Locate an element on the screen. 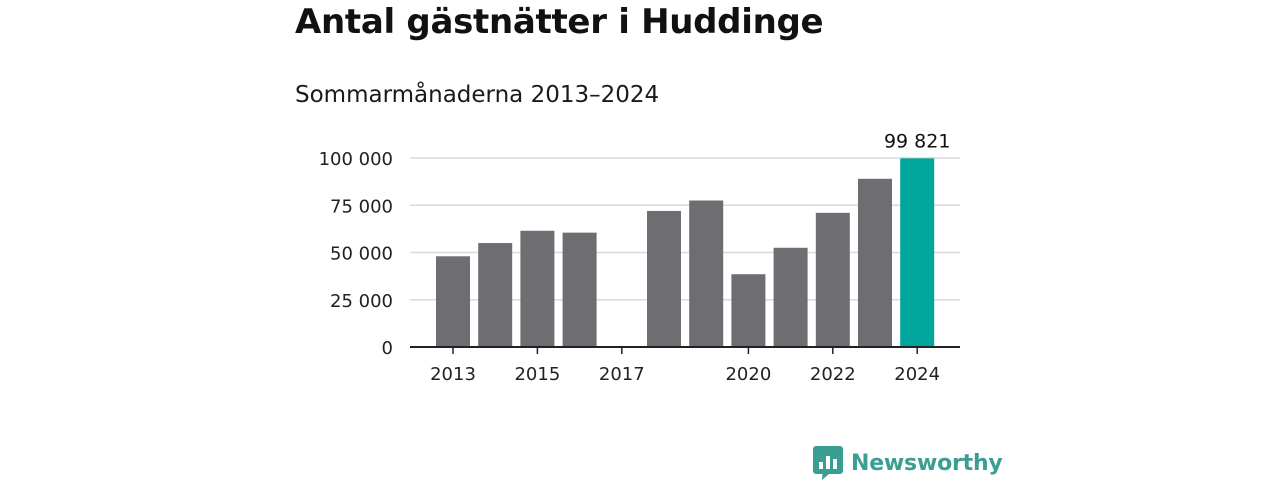 The height and width of the screenshot is (480, 1280). x-tick-label: 2013 is located at coordinates (453, 374).